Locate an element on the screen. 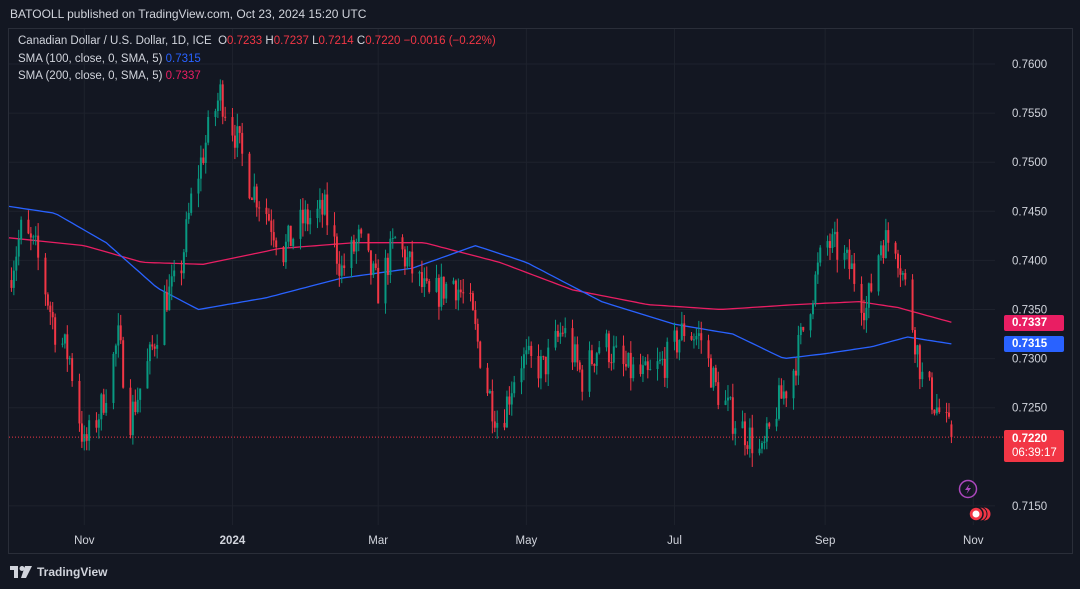  open-label: O is located at coordinates (223, 41).